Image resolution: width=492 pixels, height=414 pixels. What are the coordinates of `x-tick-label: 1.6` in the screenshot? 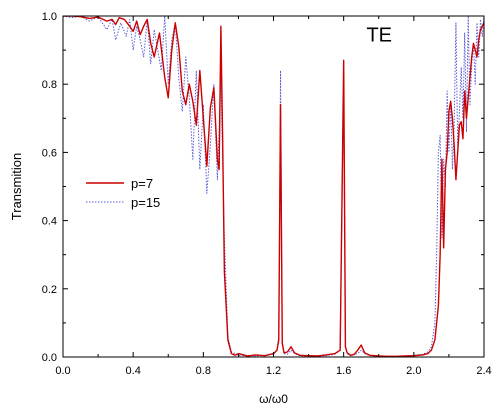 It's located at (343, 371).